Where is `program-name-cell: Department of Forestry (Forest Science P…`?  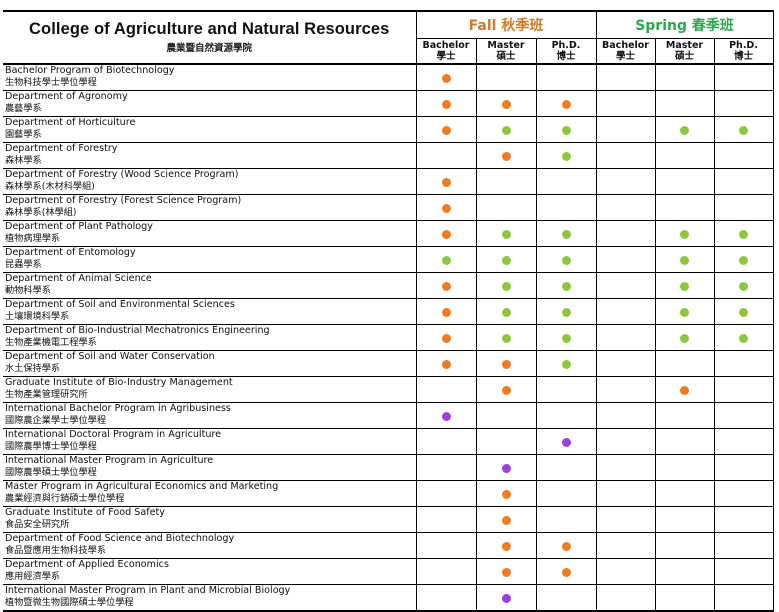 program-name-cell: Department of Forestry (Forest Science P… is located at coordinates (209, 207).